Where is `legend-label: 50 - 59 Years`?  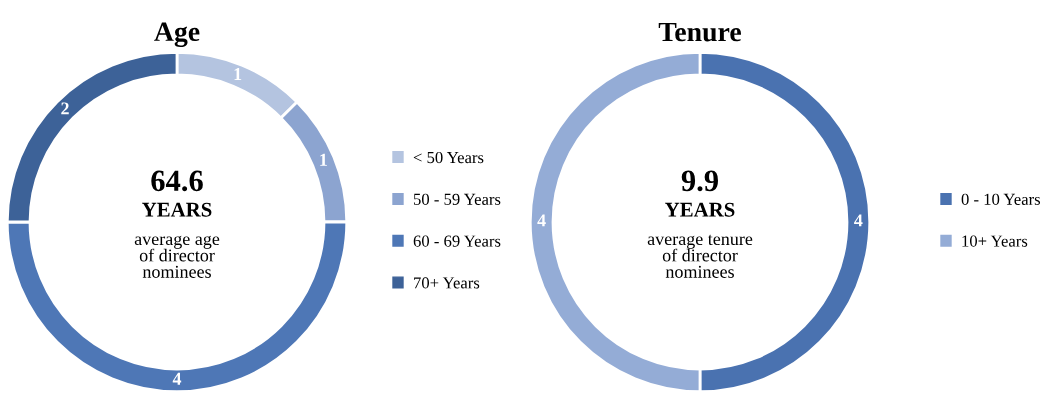
legend-label: 50 - 59 Years is located at coordinates (457, 199).